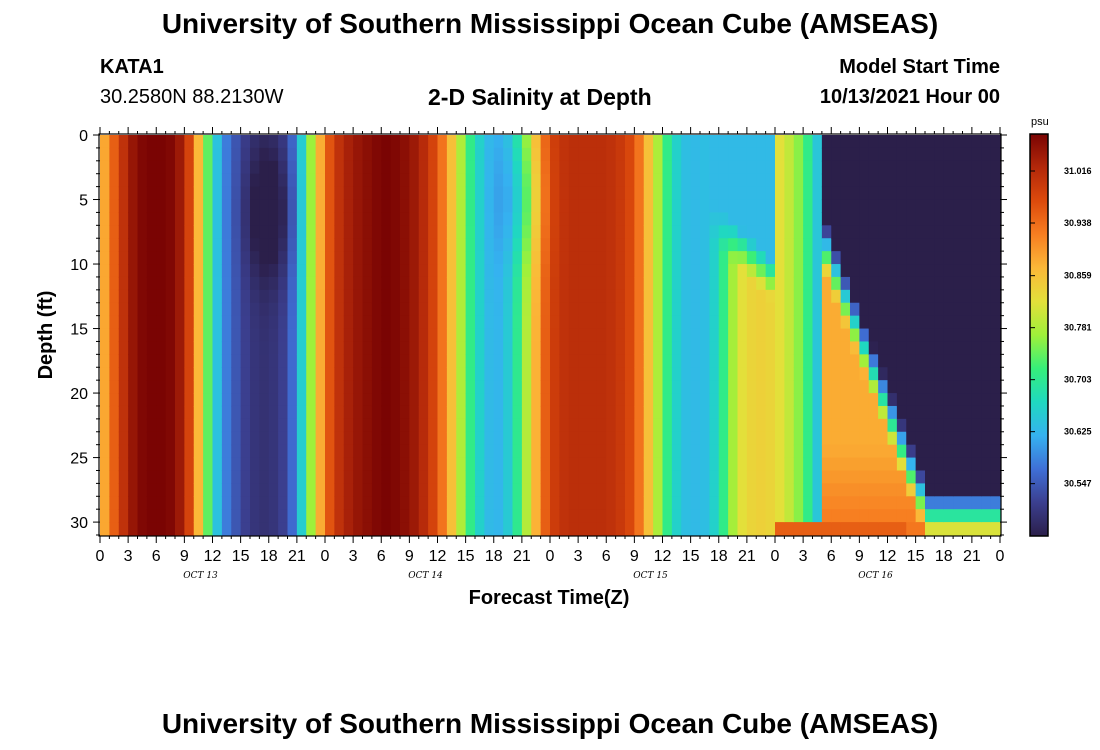 The height and width of the screenshot is (750, 1100). I want to click on x-tick-label: 0, so click(550, 556).